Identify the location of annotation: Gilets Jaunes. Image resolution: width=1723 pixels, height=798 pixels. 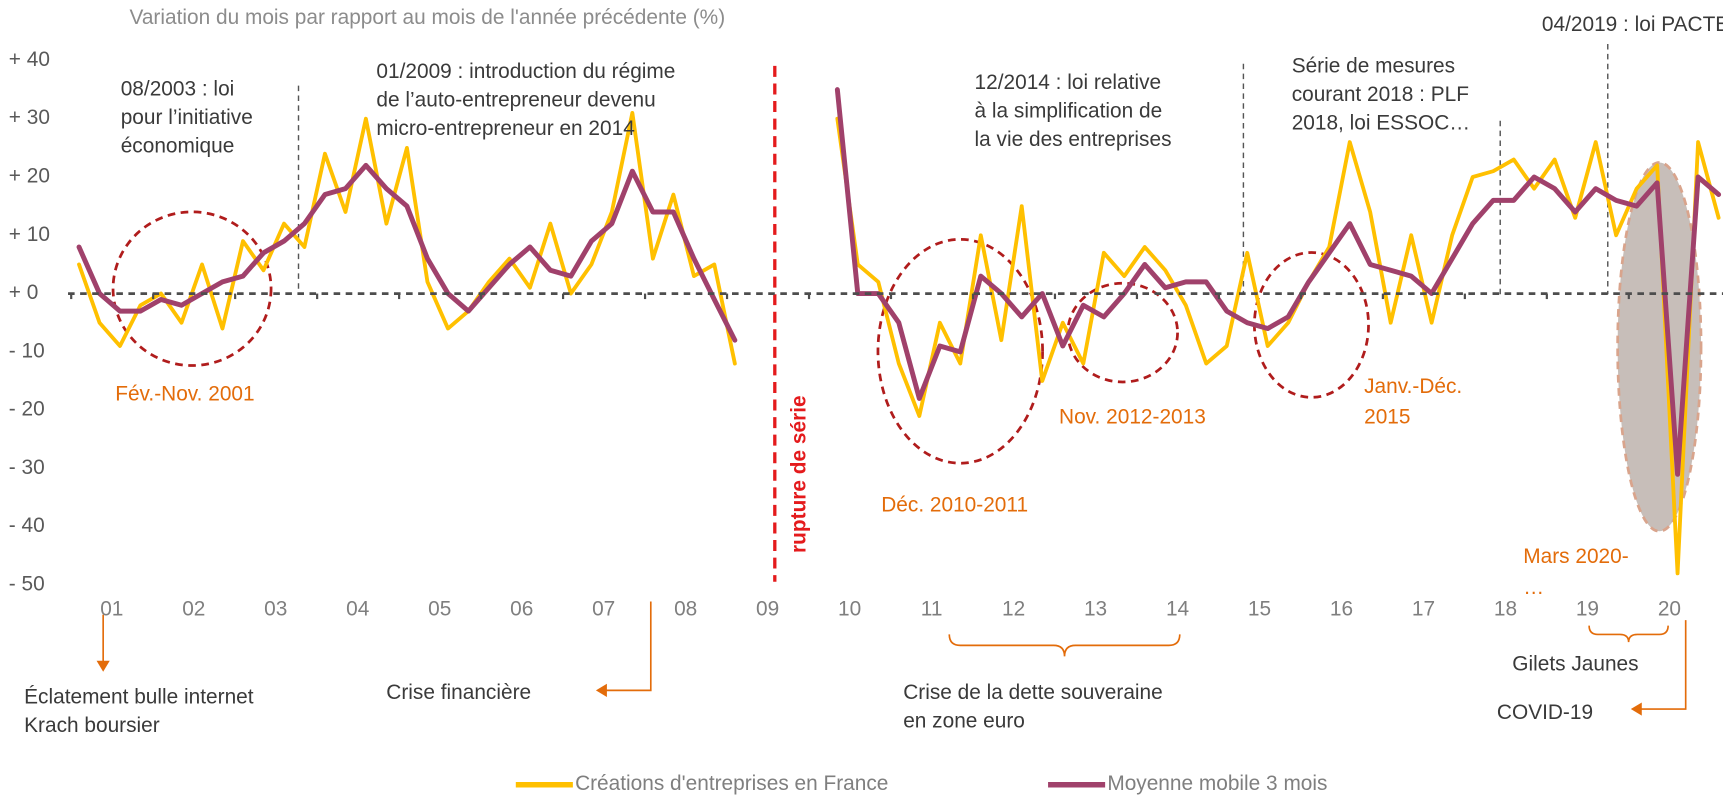
(1575, 664).